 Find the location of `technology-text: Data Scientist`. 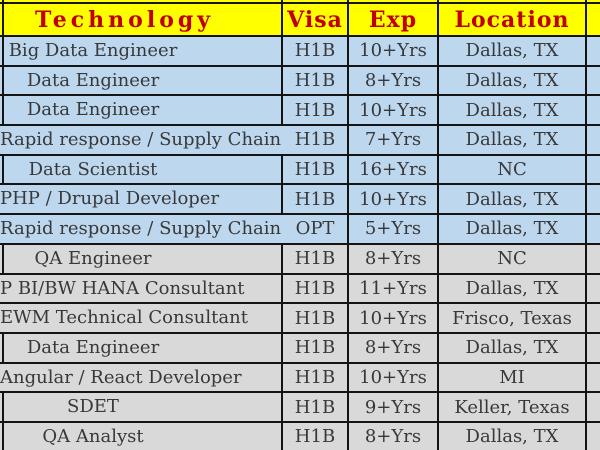

technology-text: Data Scientist is located at coordinates (93, 169).